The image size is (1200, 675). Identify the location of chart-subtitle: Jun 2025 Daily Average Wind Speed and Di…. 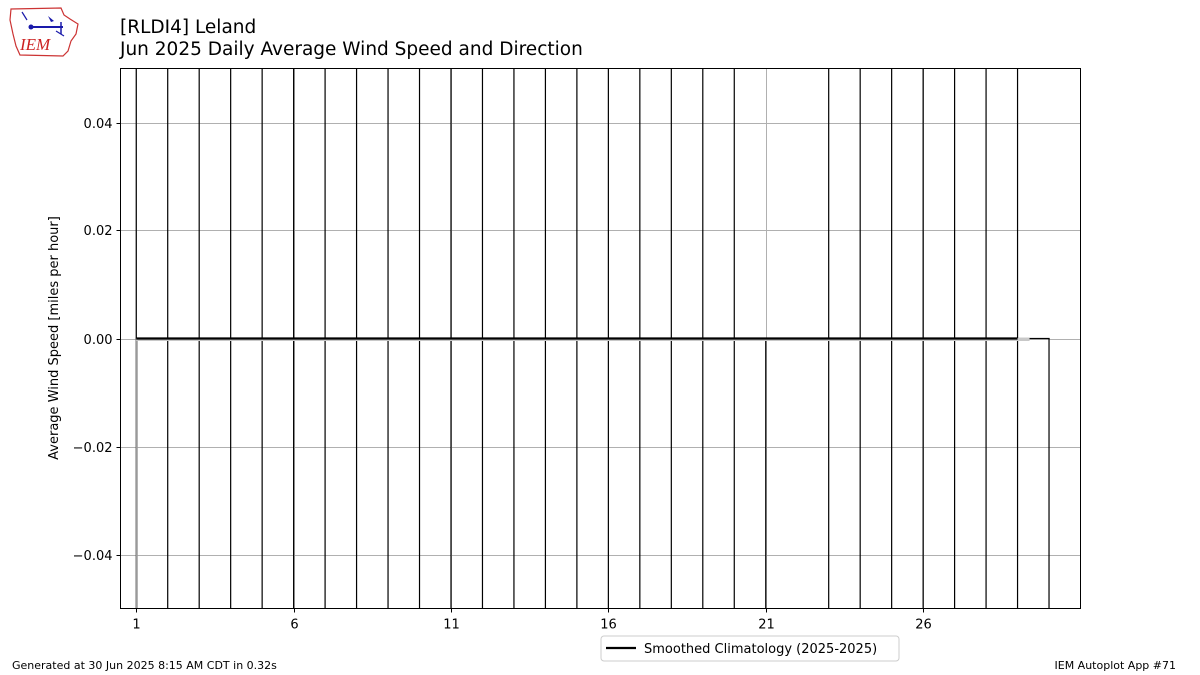
(351, 49).